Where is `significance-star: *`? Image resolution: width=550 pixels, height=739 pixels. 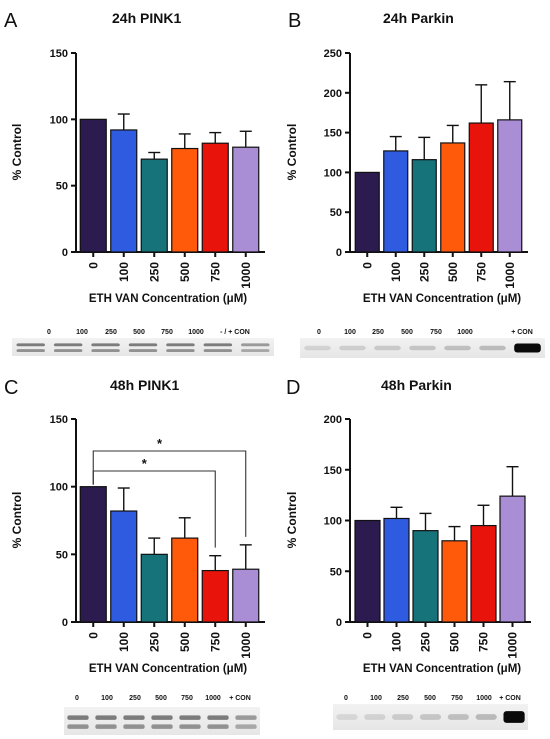
significance-star: * is located at coordinates (160, 443).